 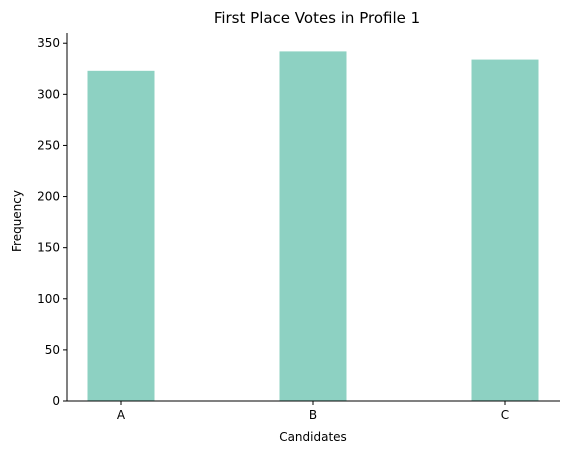 What do you see at coordinates (121, 236) in the screenshot?
I see `bar-a` at bounding box center [121, 236].